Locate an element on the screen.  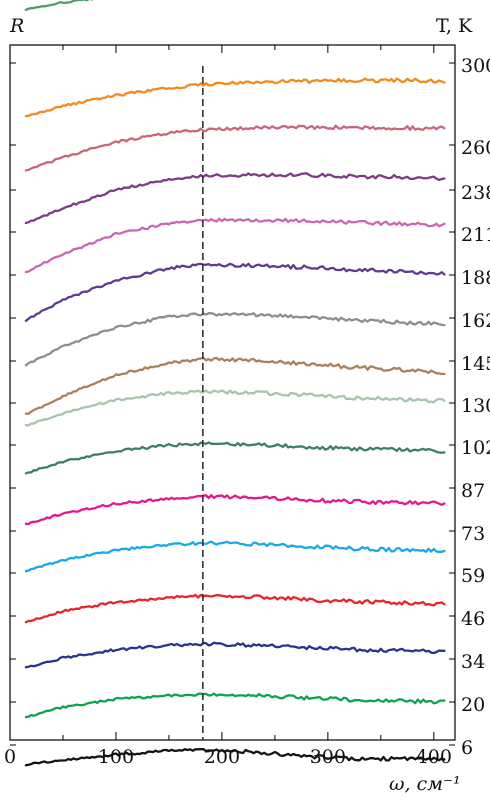
temperature-label-102: 102 is located at coordinates (475, 448).